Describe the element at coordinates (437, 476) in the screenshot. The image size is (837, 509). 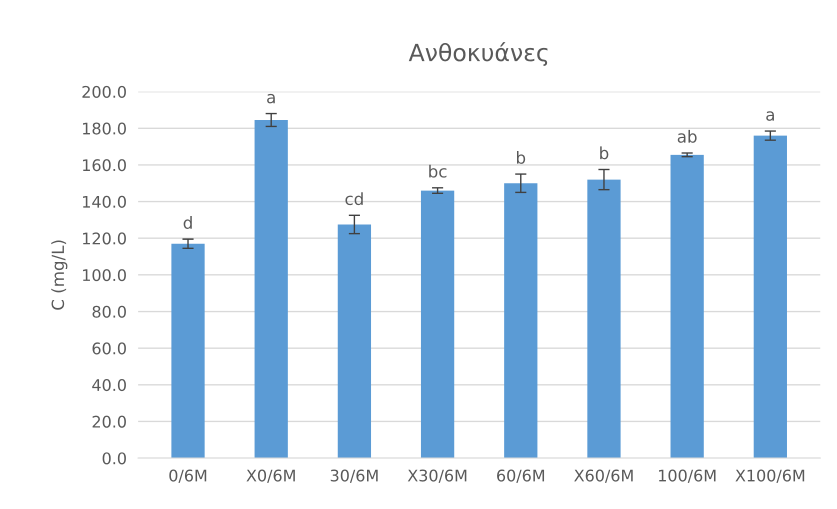
I see `x-tick-label: X30/6M` at that location.